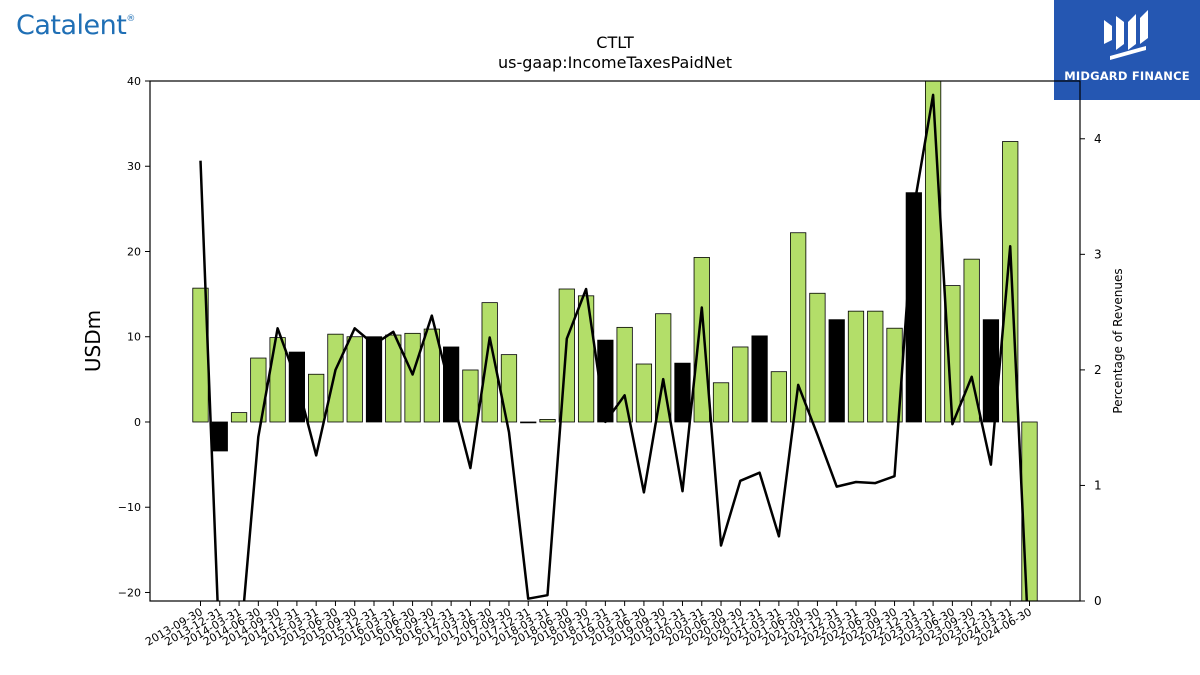 This screenshot has width=1200, height=675. I want to click on y-tick-label: 20, so click(134, 251).